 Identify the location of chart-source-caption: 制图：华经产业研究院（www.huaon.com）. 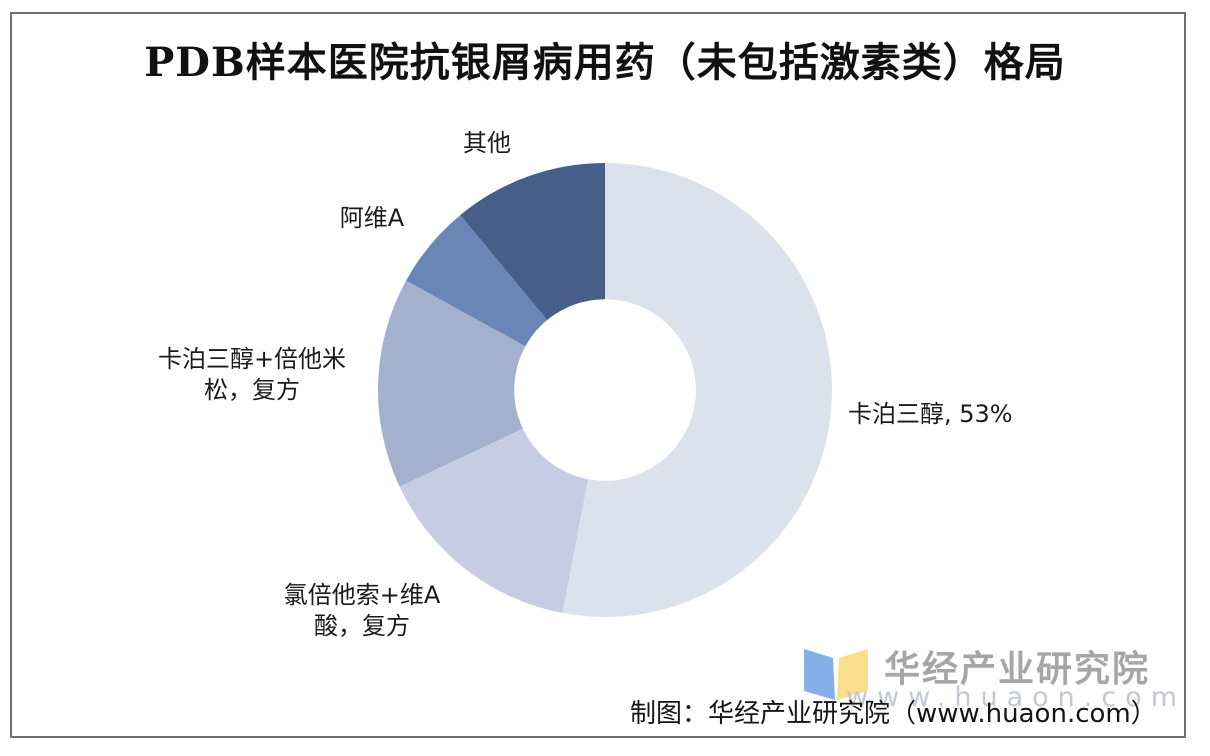
(893, 714).